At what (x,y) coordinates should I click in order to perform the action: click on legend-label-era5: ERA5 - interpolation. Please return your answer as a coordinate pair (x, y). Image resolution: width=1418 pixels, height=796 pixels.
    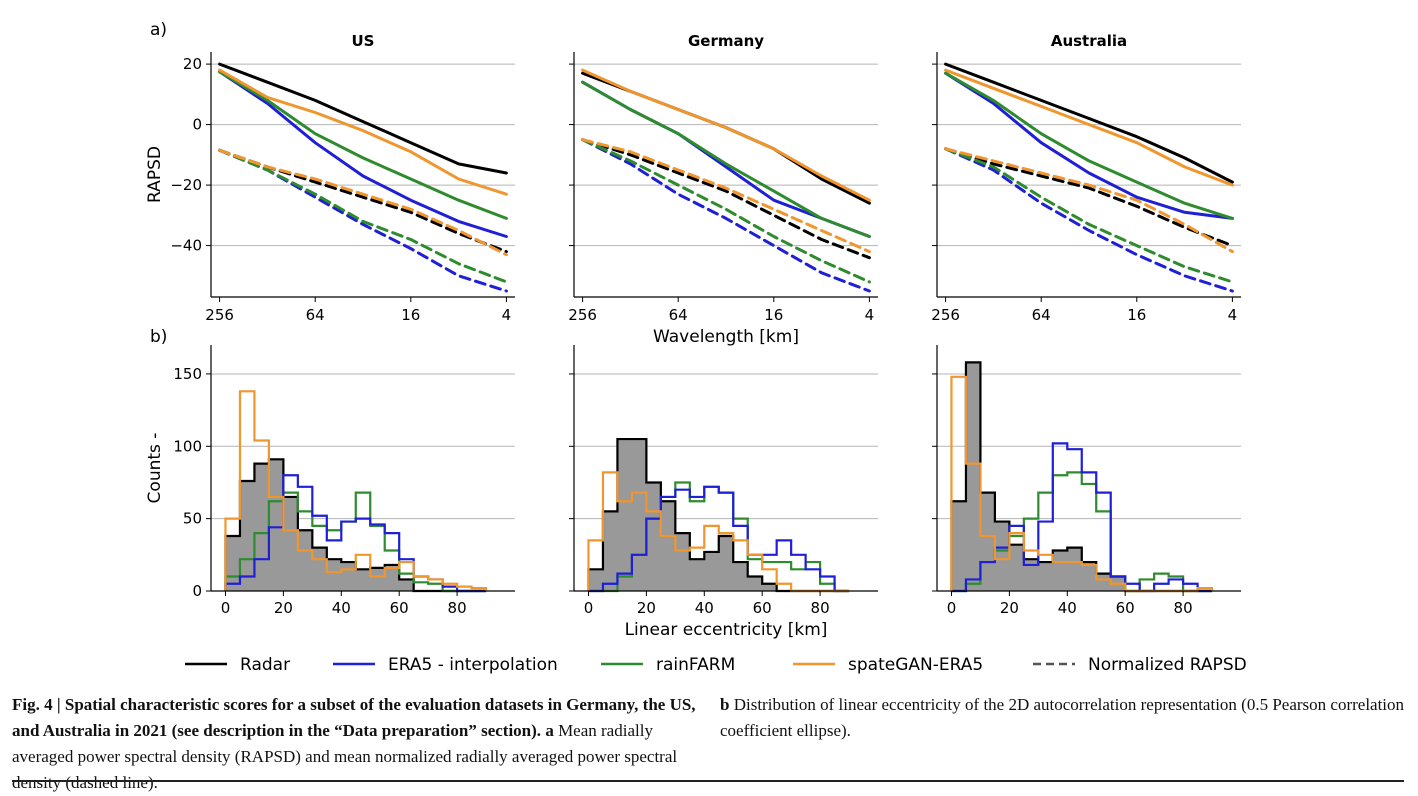
    Looking at the image, I should click on (473, 665).